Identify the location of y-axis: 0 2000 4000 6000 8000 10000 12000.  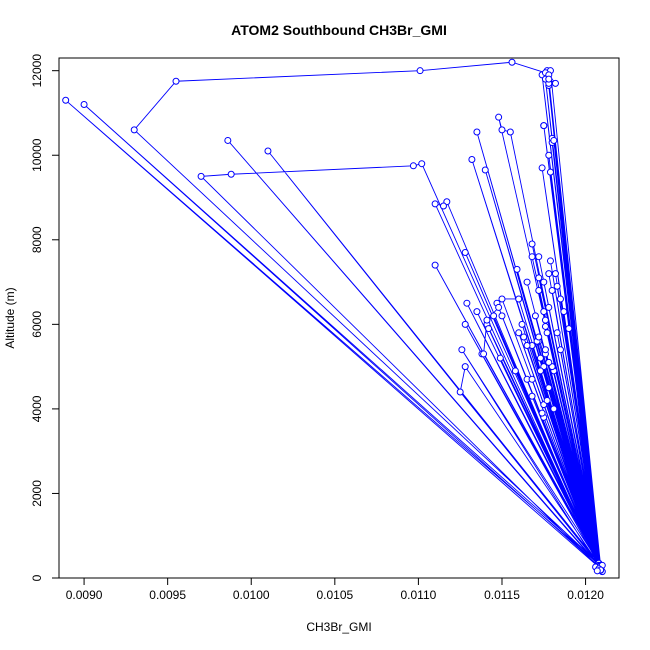
(44, 317).